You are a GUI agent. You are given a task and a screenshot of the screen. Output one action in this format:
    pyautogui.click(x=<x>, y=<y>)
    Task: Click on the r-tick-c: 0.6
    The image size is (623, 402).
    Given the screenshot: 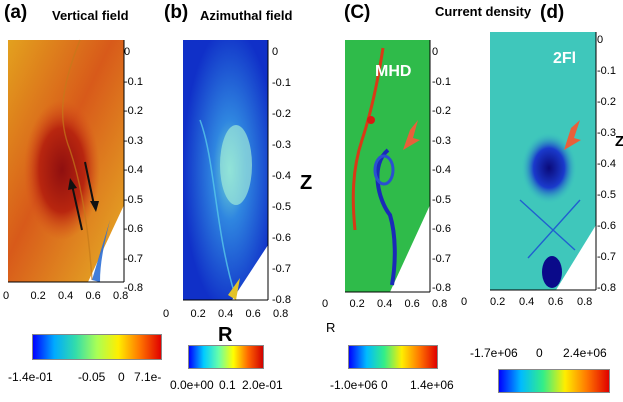 What is the action you would take?
    pyautogui.click(x=412, y=304)
    